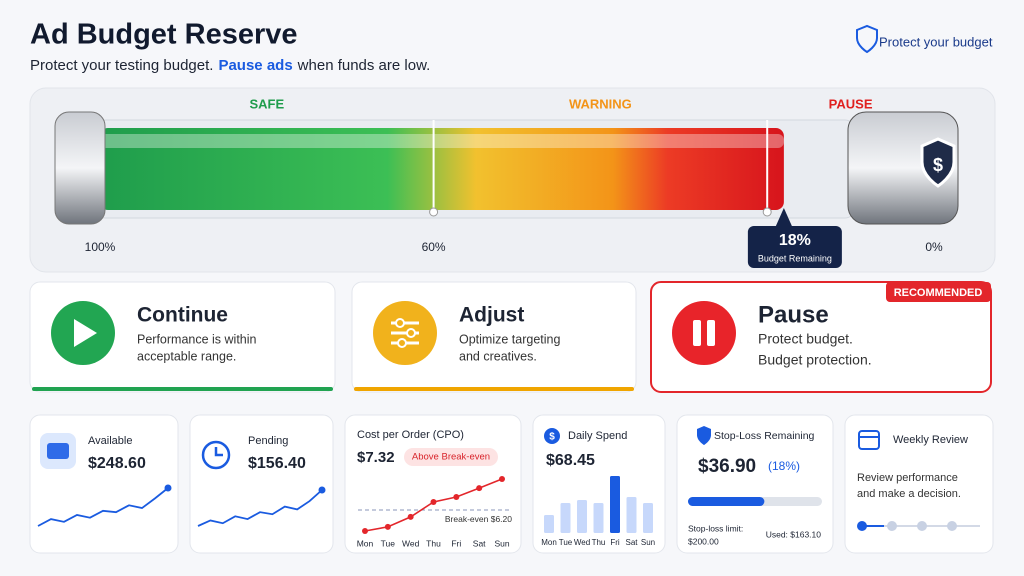 This screenshot has height=576, width=1024. I want to click on metric-title: Stop-Loss Remaining, so click(764, 436).